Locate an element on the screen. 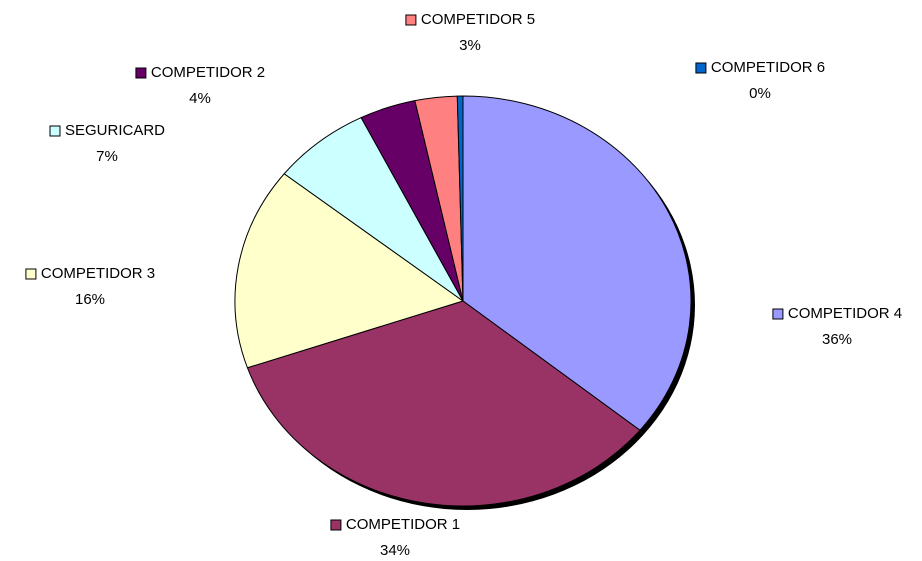 Image resolution: width=922 pixels, height=561 pixels. value-label: 16% is located at coordinates (90, 299).